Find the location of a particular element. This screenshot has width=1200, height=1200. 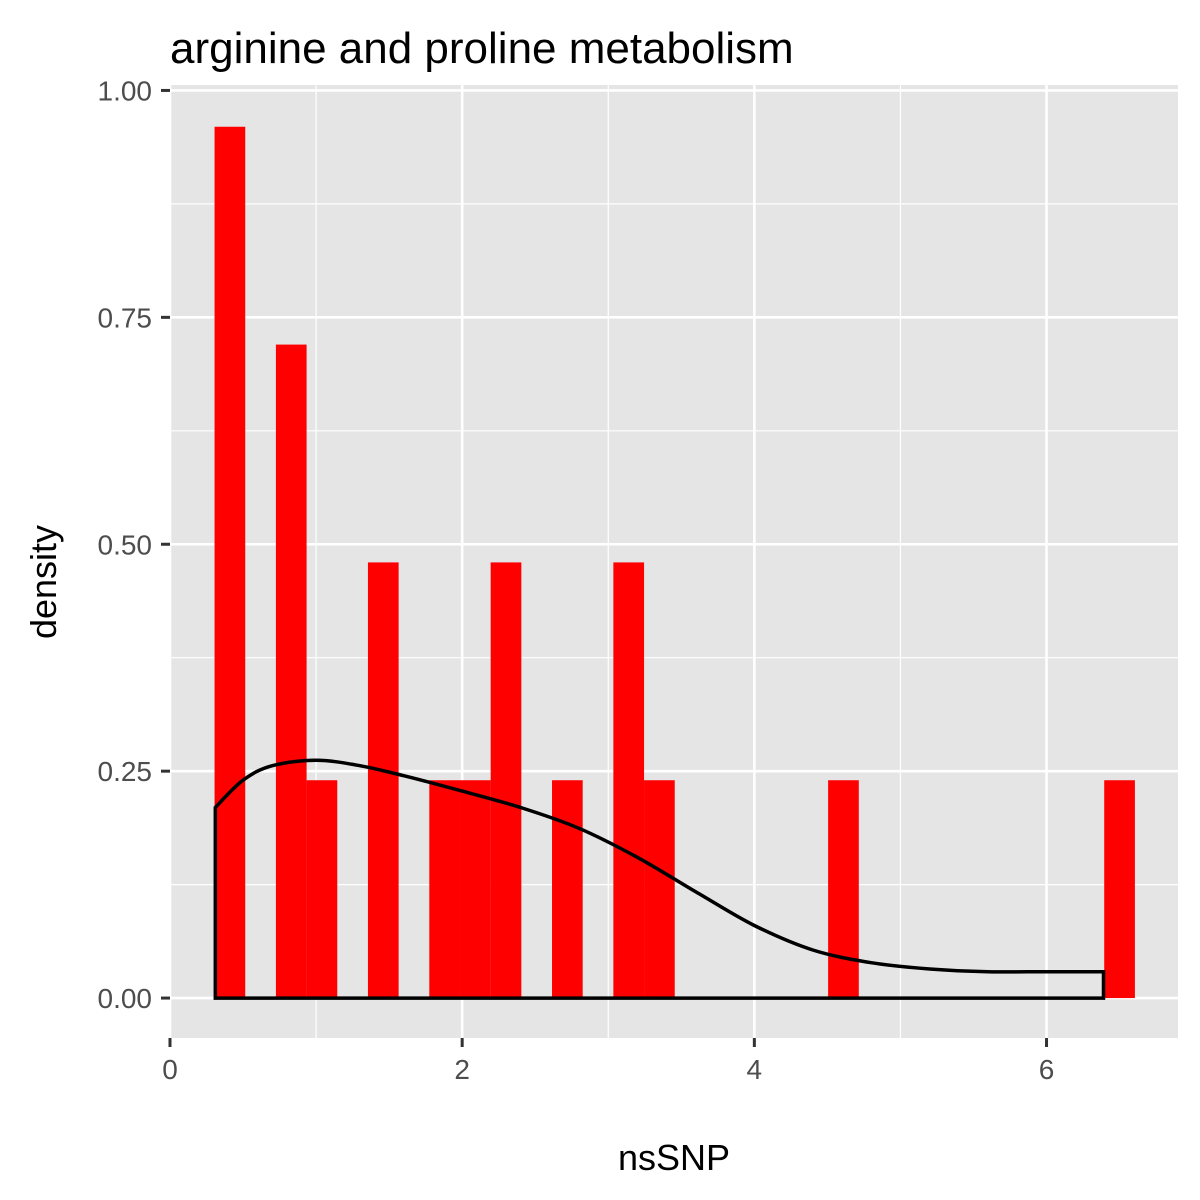

y-axis-title: density is located at coordinates (43, 582).